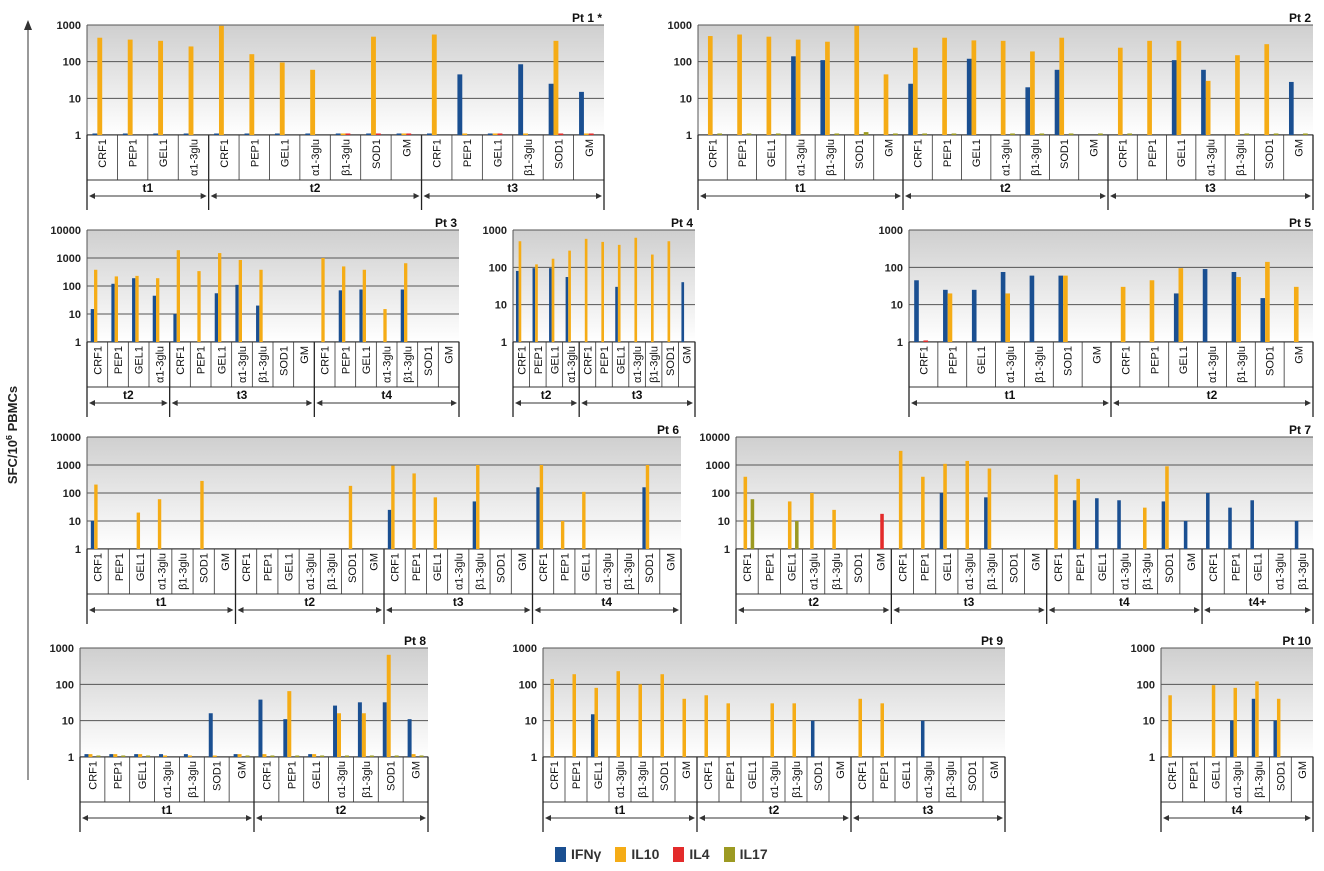  What do you see at coordinates (1300, 223) in the screenshot?
I see `chart-title: Pt 5` at bounding box center [1300, 223].